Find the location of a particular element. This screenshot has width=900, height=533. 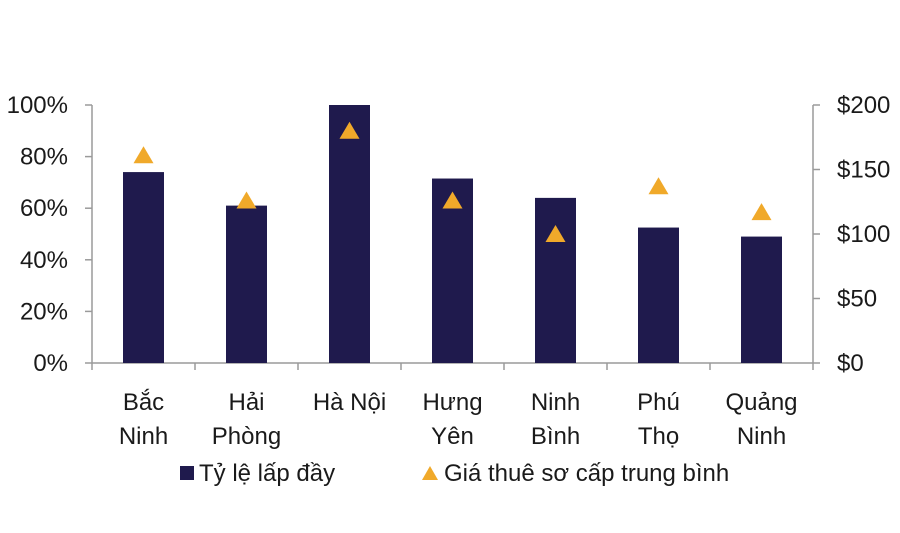

category-label: Bình is located at coordinates (555, 436).